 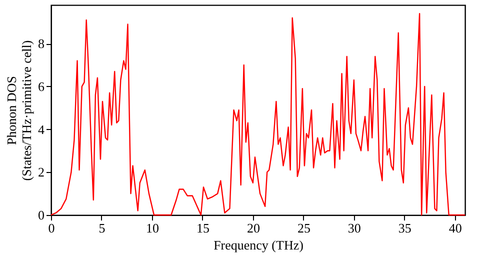 I want to click on y-tick-label: 6, so click(x=41, y=86).